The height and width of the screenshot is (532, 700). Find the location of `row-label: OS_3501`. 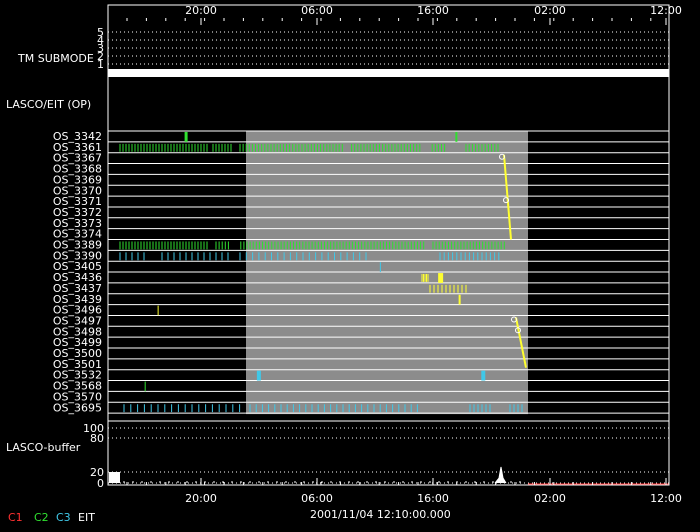

row-label: OS_3501 is located at coordinates (77, 364).